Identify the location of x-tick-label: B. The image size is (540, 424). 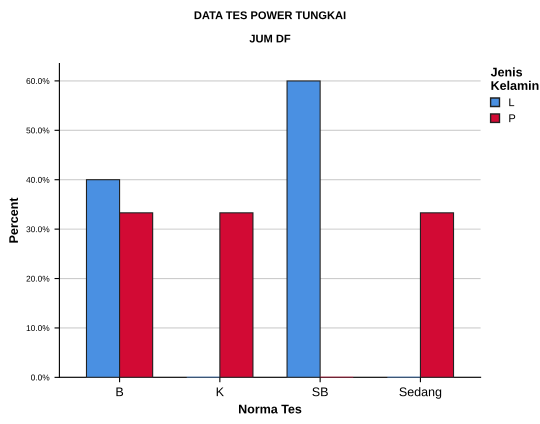
(120, 392).